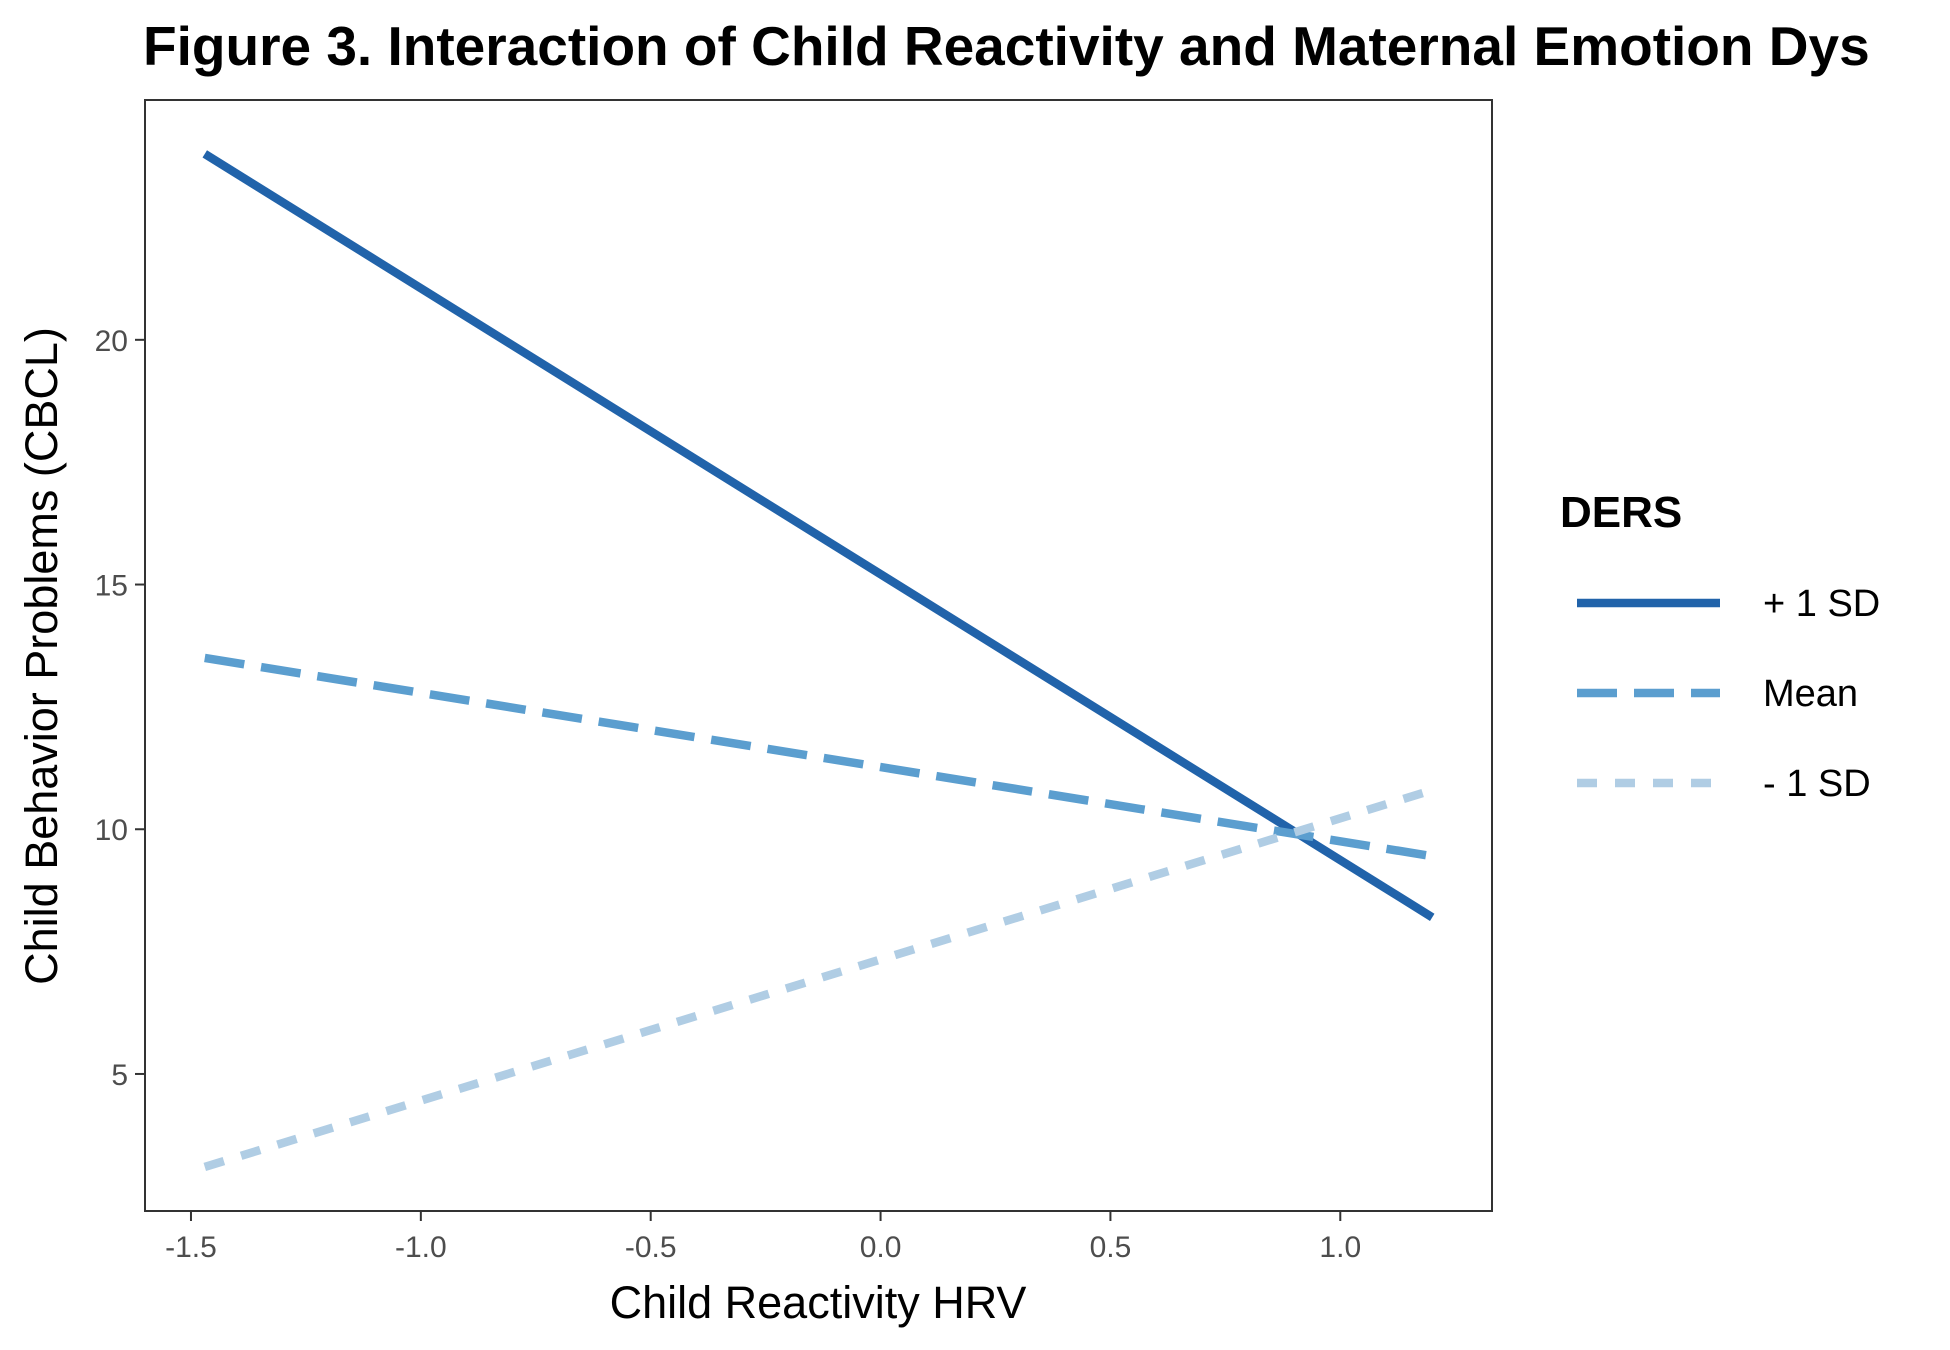  I want to click on legend-label-1: + 1 SD, so click(1821, 604).